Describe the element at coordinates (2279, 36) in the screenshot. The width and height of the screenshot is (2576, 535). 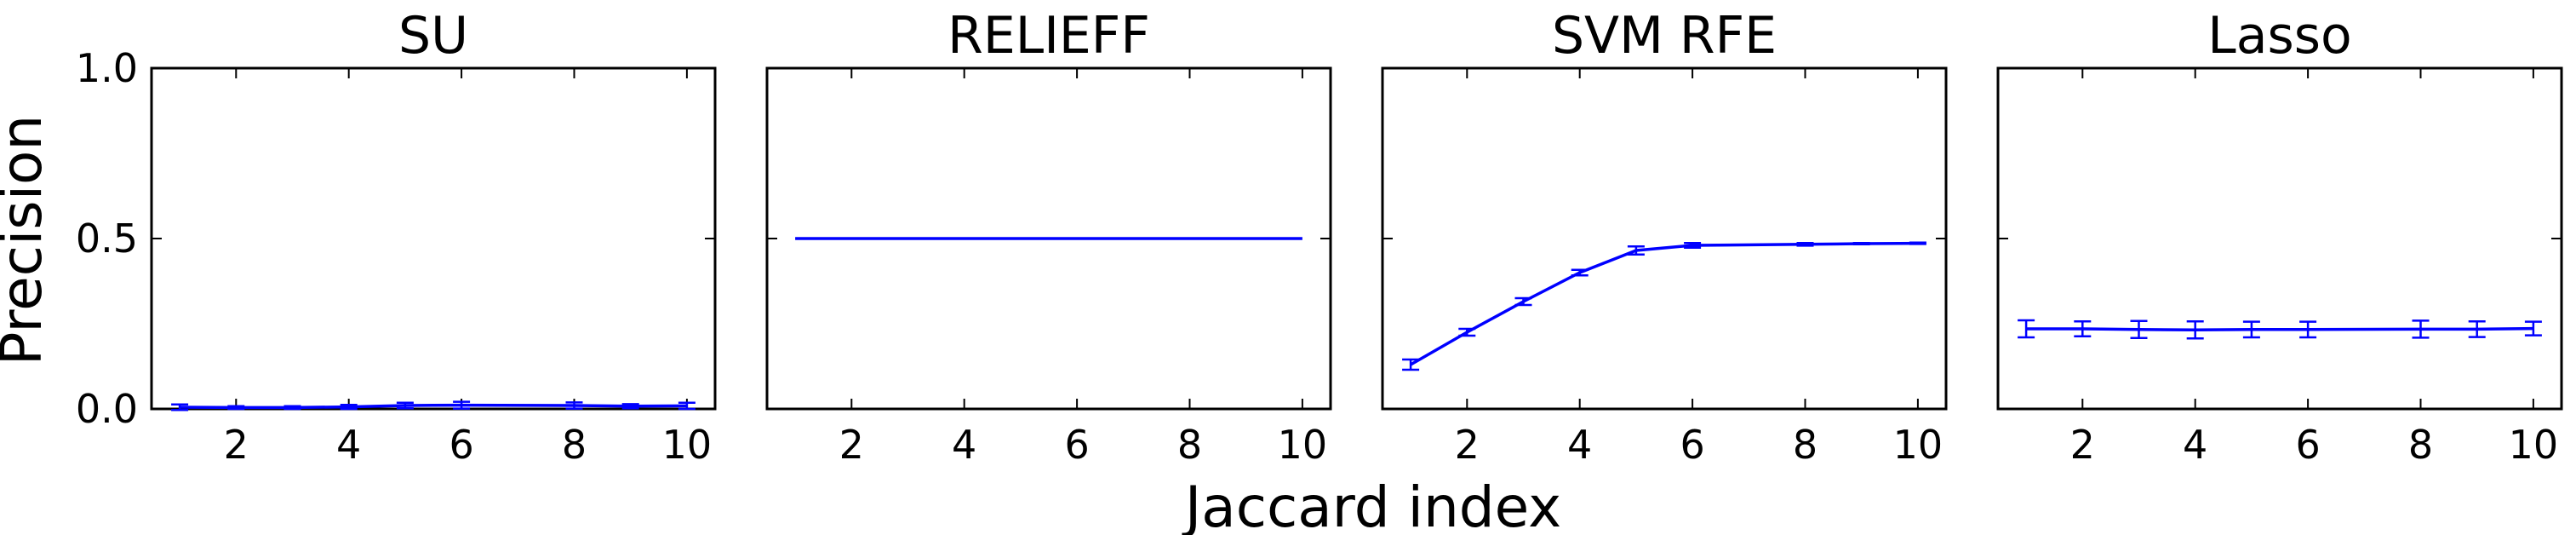
I see `panel-title: Lasso` at that location.